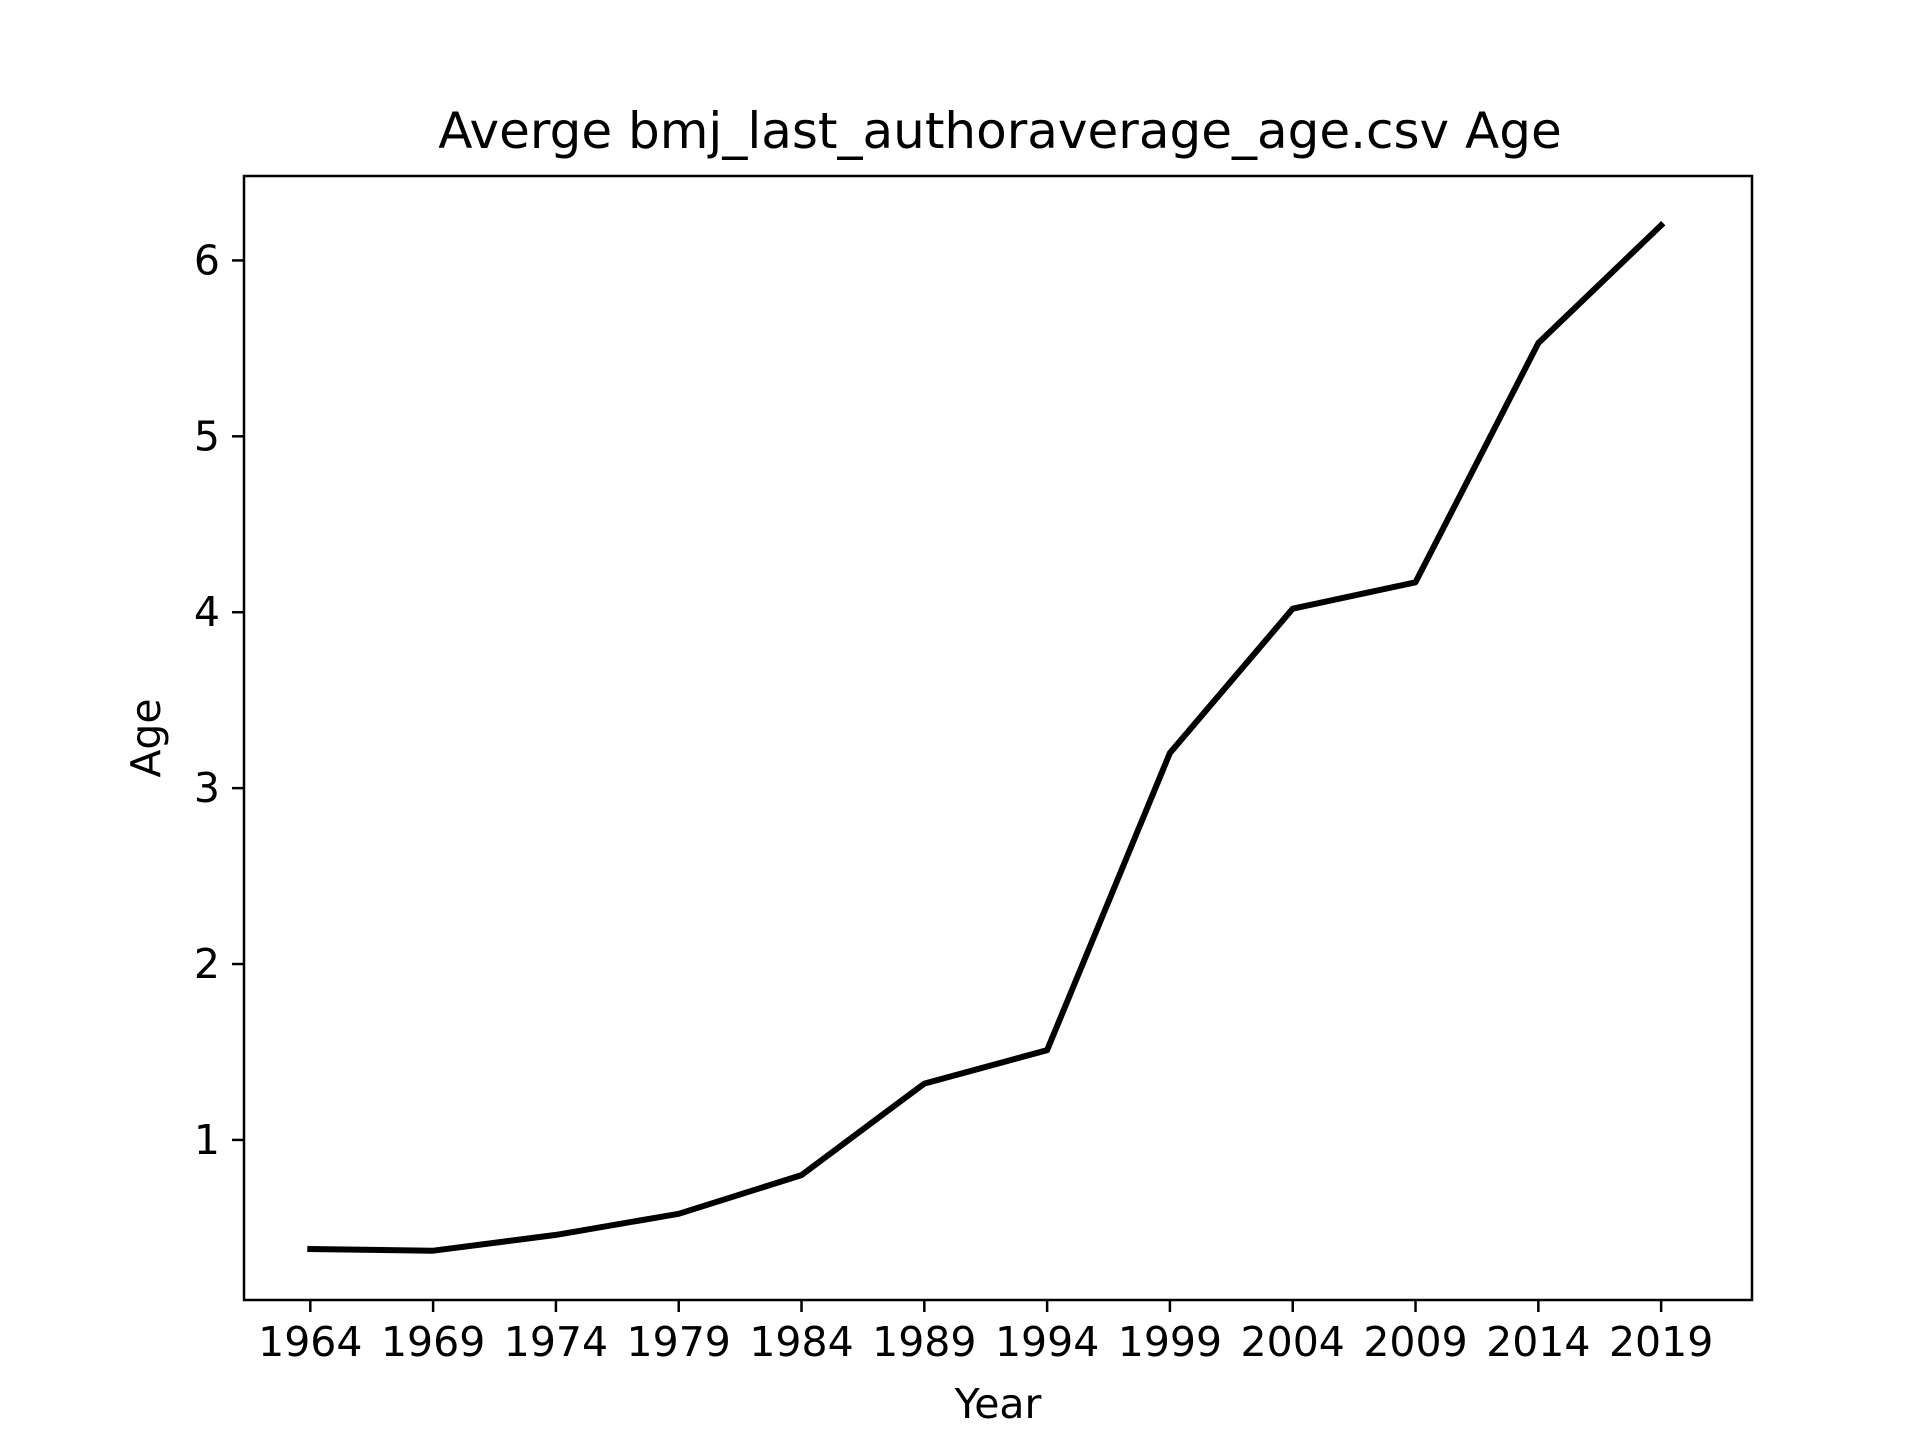  Describe the element at coordinates (207, 964) in the screenshot. I see `y-tick-label: 2` at that location.